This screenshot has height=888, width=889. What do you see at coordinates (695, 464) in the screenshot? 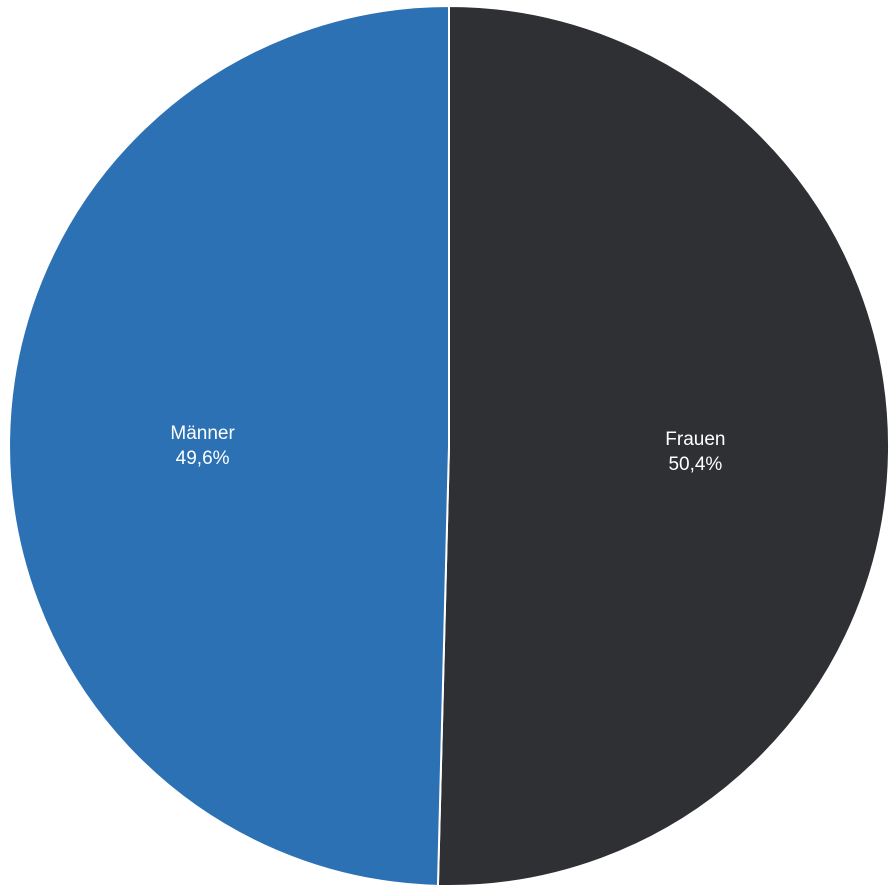
I see `slice-value-label: 50,4%` at bounding box center [695, 464].